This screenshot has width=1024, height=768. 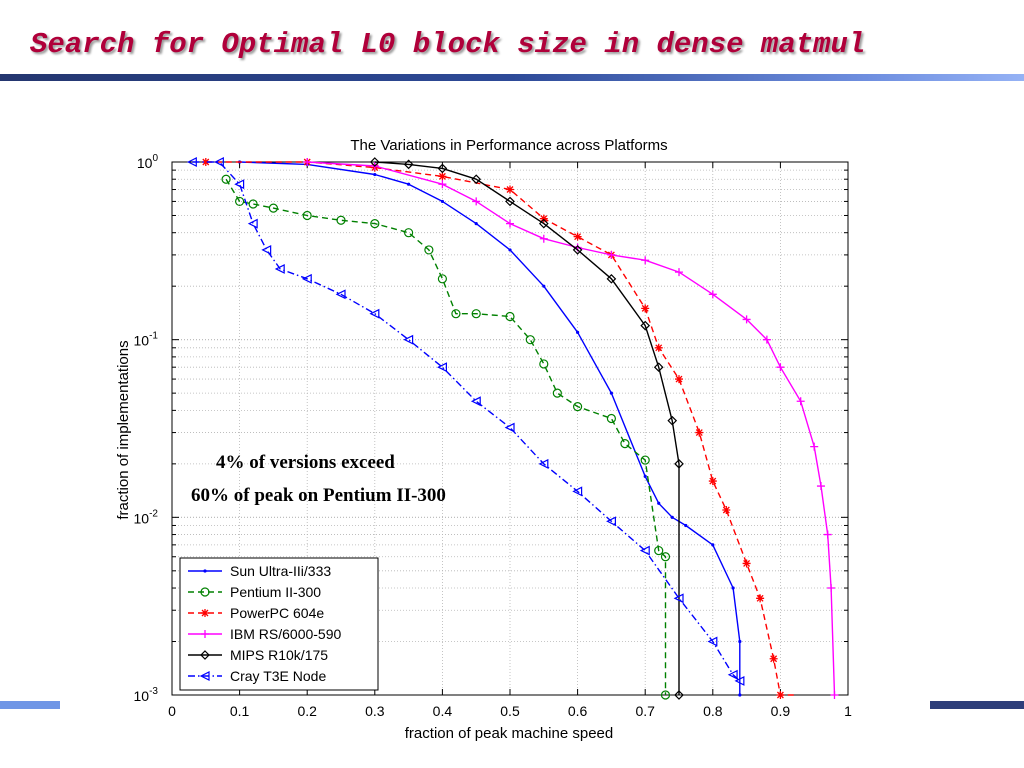 I want to click on legend-box, so click(x=279, y=624).